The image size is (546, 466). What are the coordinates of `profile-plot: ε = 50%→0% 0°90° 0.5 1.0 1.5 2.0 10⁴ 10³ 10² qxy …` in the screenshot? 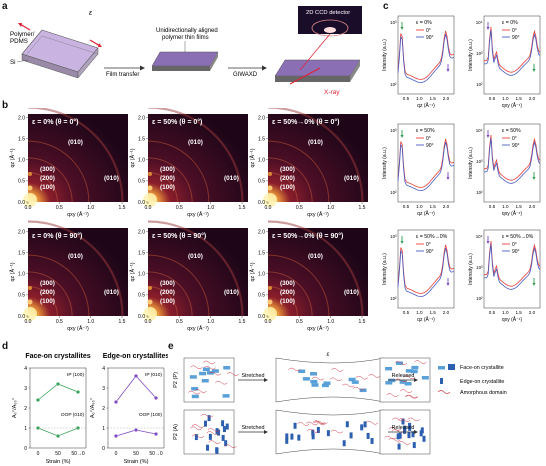 It's located at (504, 276).